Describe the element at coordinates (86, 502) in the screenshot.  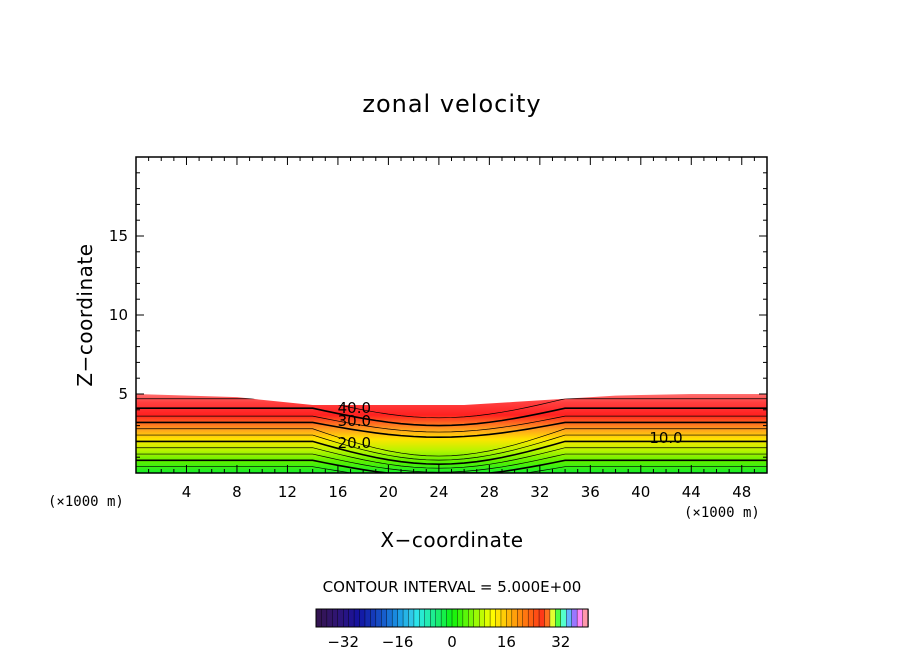
I see `x-unit-left: (×1000 m)` at that location.